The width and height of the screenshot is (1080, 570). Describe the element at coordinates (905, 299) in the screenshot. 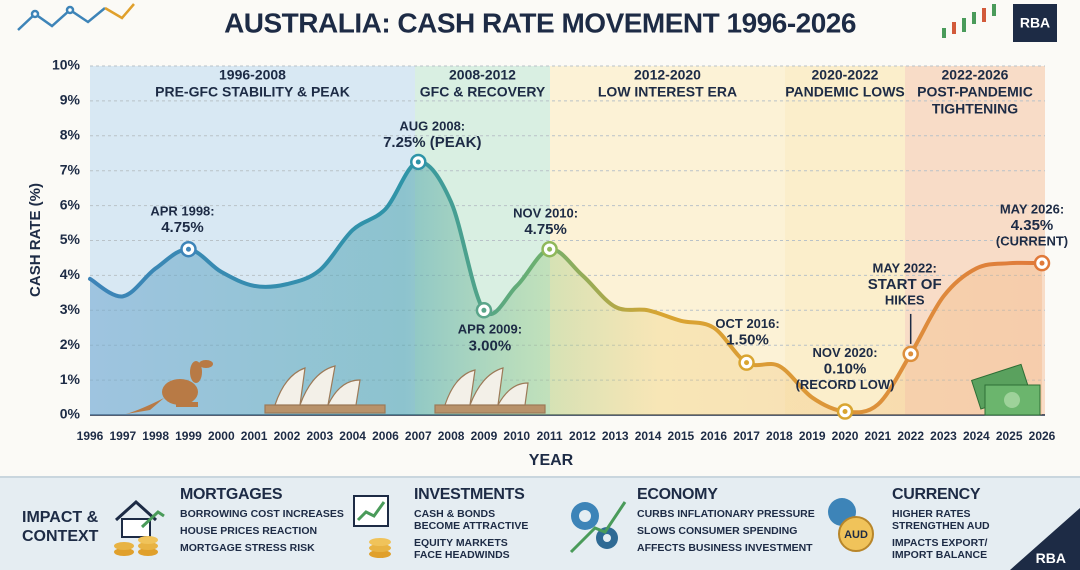

I see `annotation-label: HIKES` at that location.